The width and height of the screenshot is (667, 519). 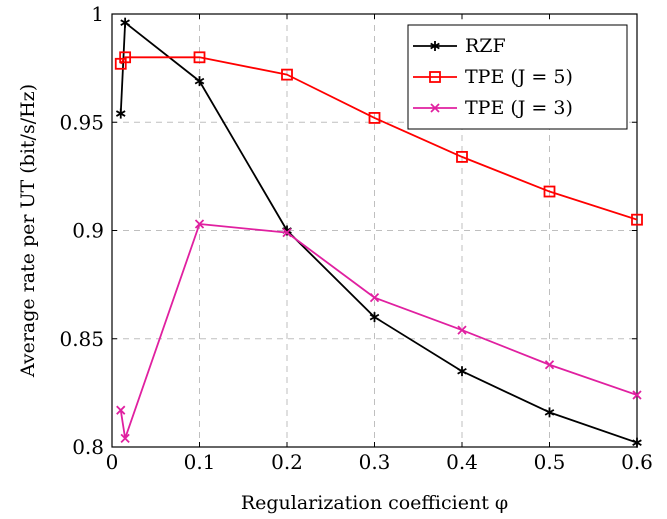 I want to click on x-tick-label: 0.2, so click(x=287, y=462).